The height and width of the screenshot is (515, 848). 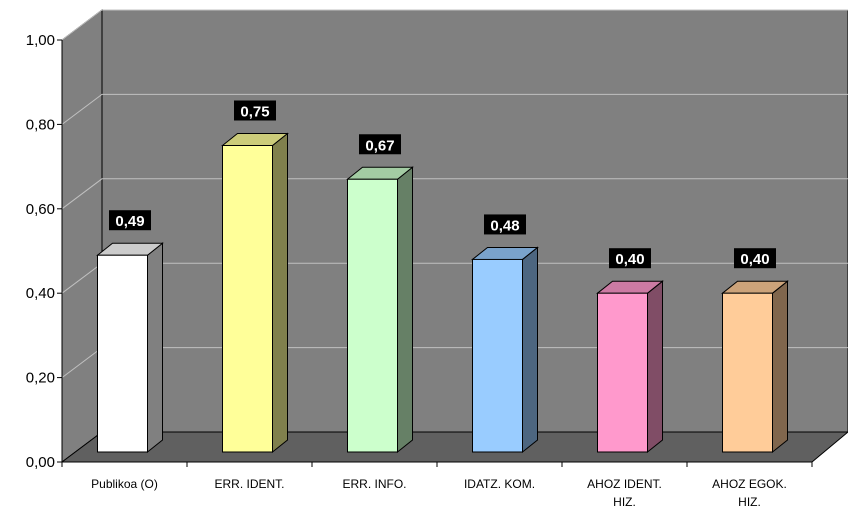 I want to click on x-tick-label-line: AHOZ EGOK., so click(x=749, y=484).